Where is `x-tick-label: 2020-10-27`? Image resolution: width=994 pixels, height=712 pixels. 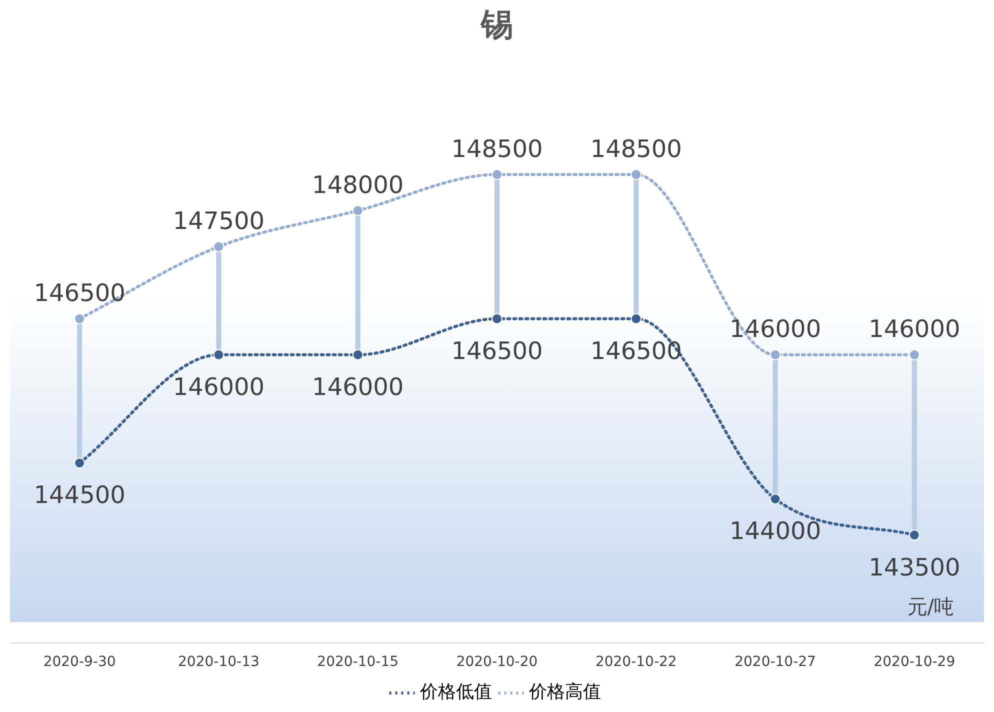 x-tick-label: 2020-10-27 is located at coordinates (775, 662).